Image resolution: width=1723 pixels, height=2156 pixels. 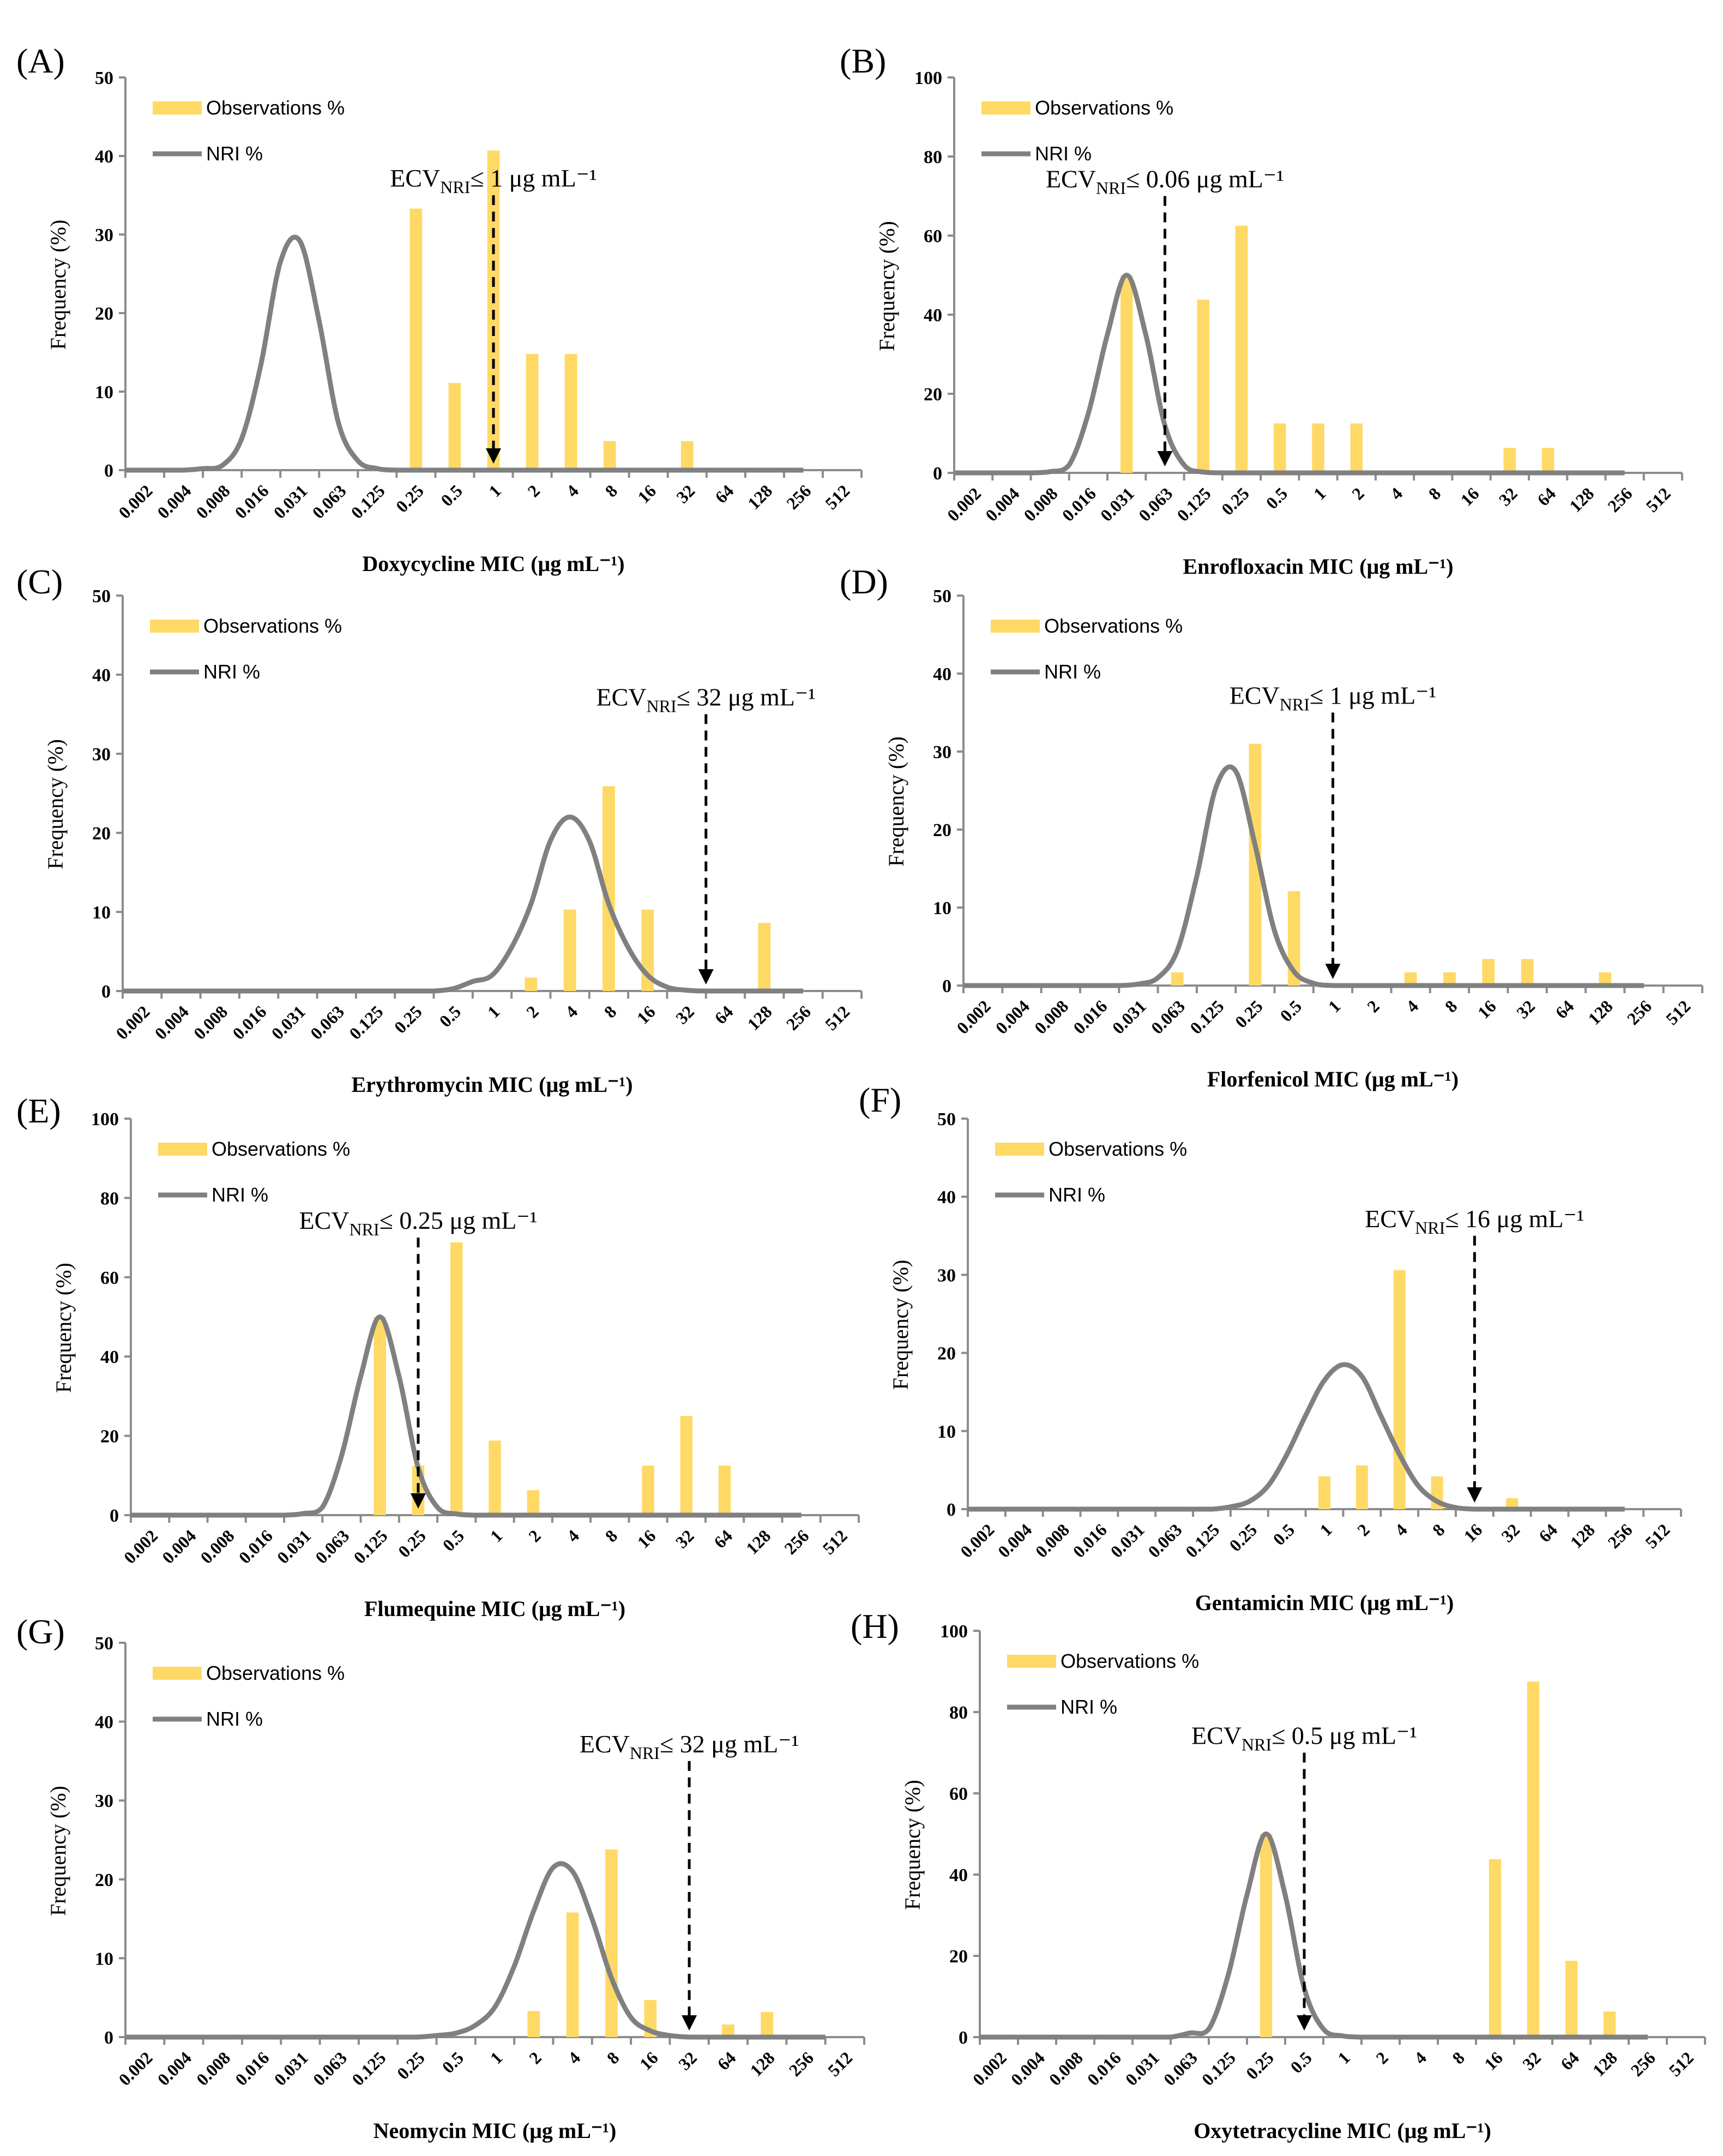 What do you see at coordinates (646, 1539) in the screenshot?
I see `x-tick-label: 16` at bounding box center [646, 1539].